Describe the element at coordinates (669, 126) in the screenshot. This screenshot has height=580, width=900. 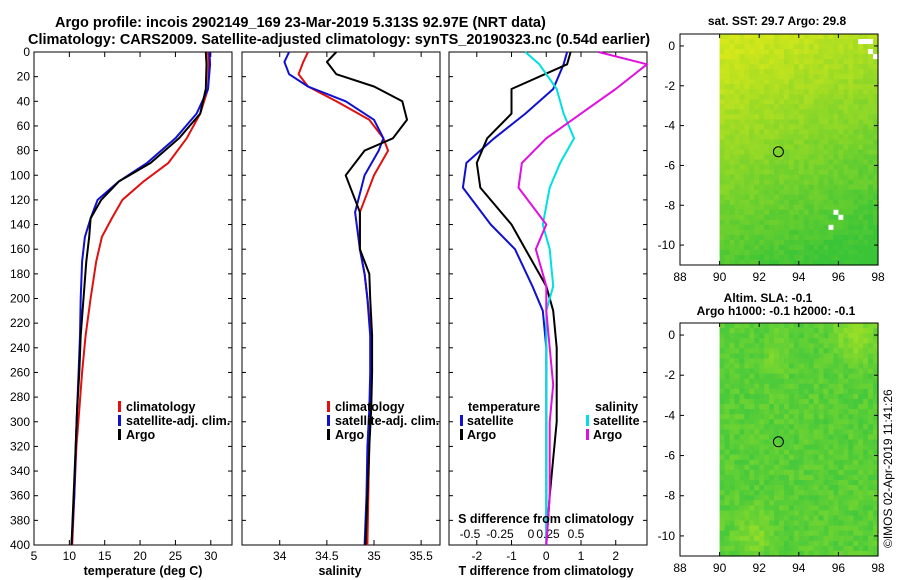
I see `map-y-tick-label: -4` at that location.